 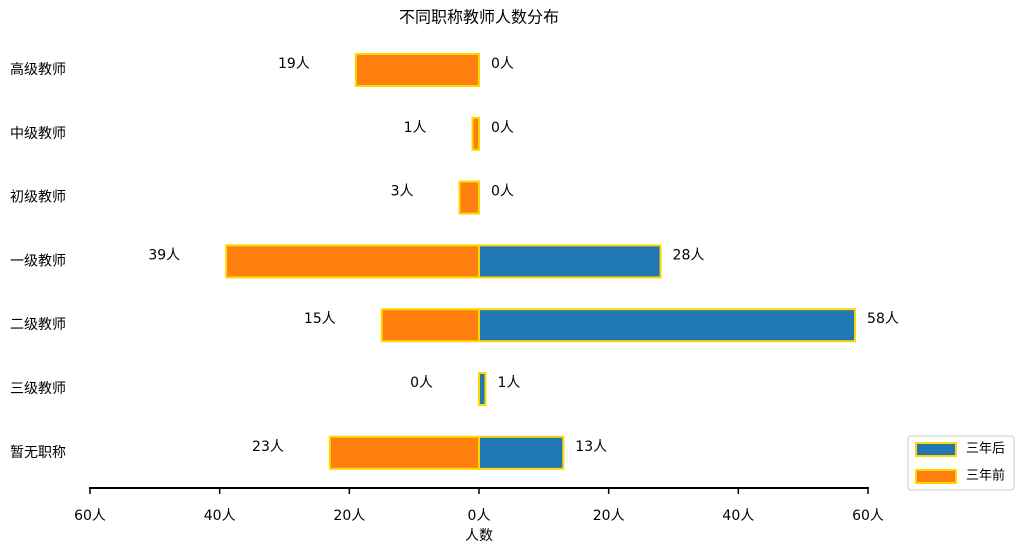 I want to click on legend-label: 三年前, so click(x=985, y=476).